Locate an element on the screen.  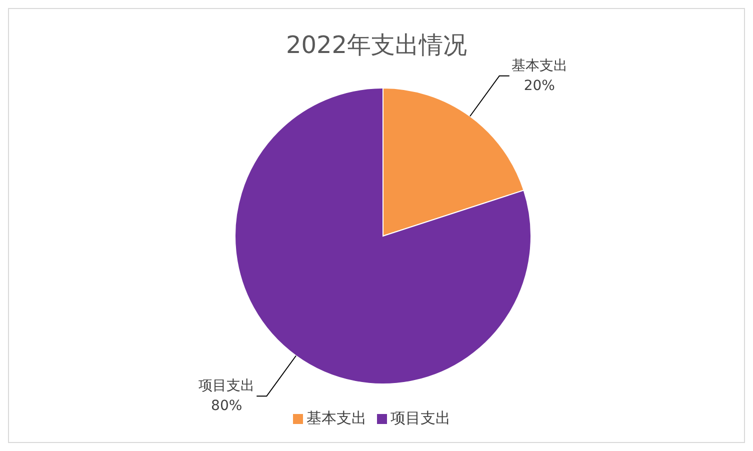
data-label: 20% is located at coordinates (539, 86).